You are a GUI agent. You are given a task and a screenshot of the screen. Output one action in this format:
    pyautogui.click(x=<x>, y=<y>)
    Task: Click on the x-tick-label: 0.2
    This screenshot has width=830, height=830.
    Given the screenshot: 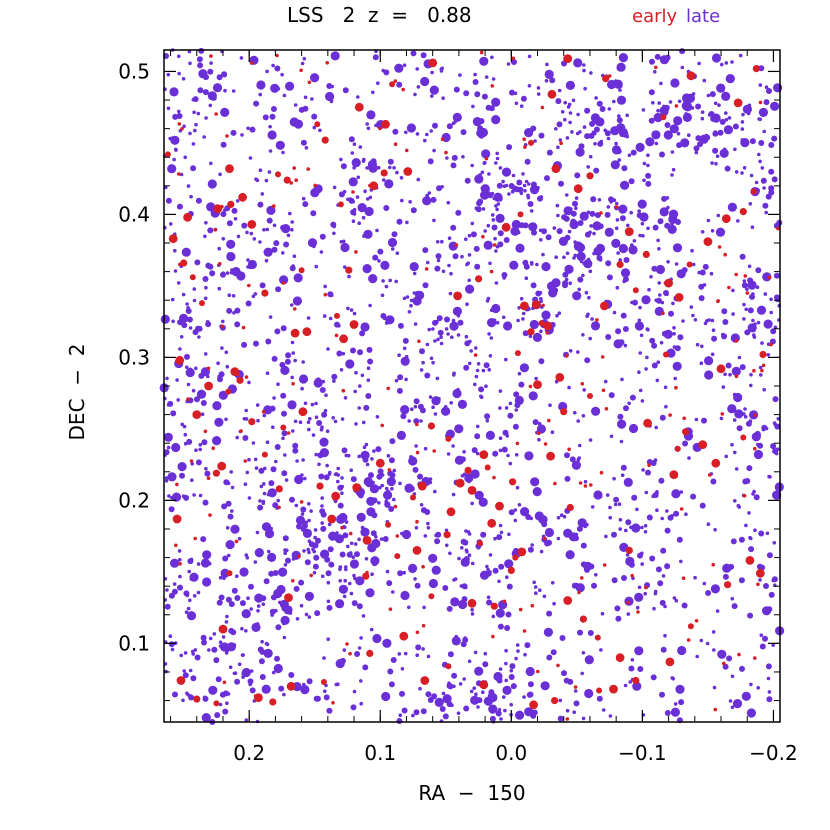 What is the action you would take?
    pyautogui.click(x=249, y=753)
    